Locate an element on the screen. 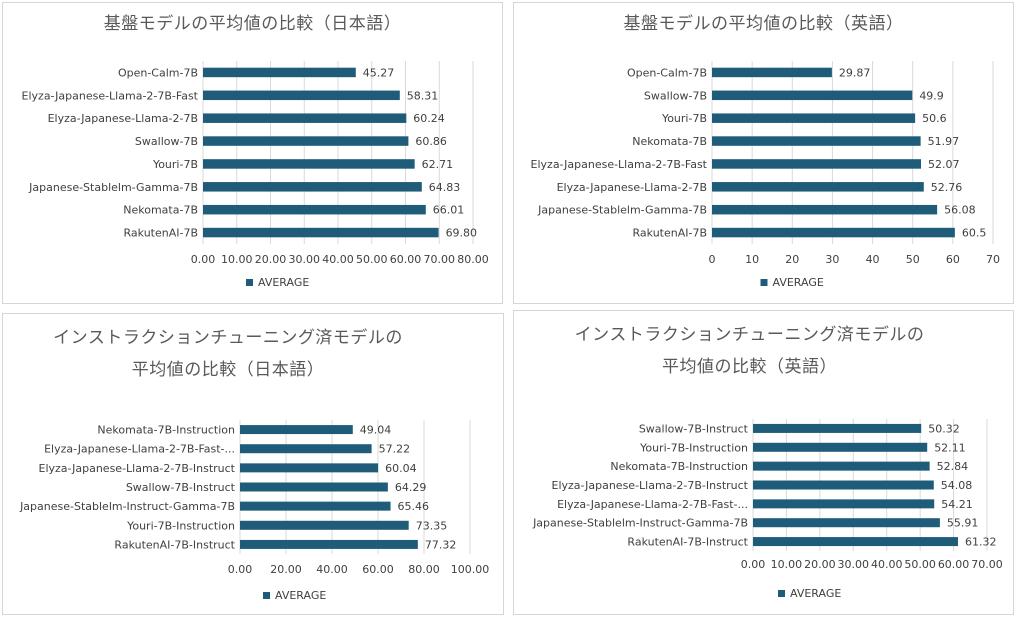  x-tick-label: 20 is located at coordinates (792, 259).